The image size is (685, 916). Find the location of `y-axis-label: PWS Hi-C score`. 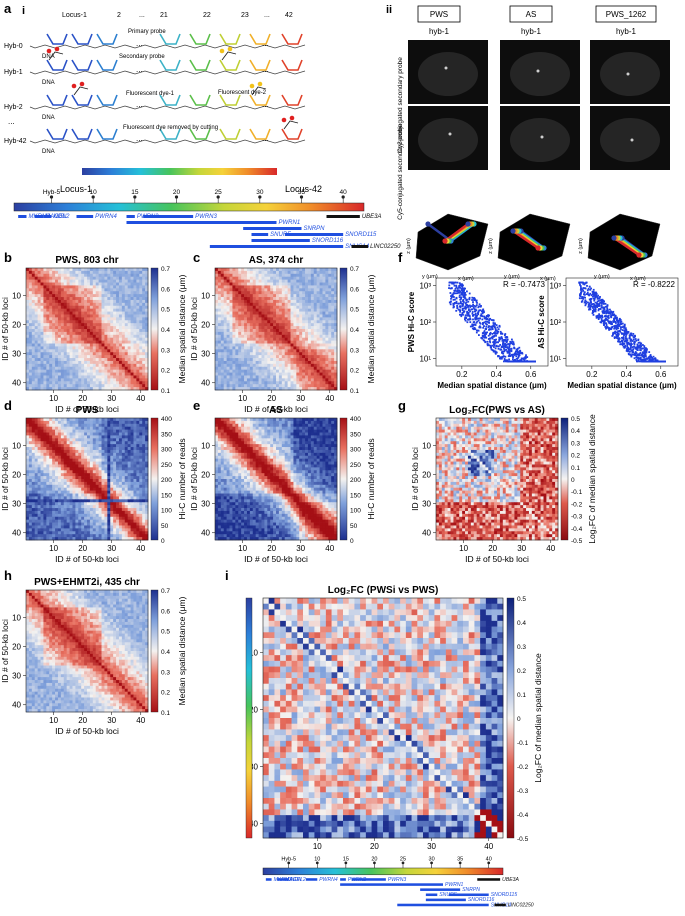

y-axis-label: PWS Hi-C score is located at coordinates (411, 321).